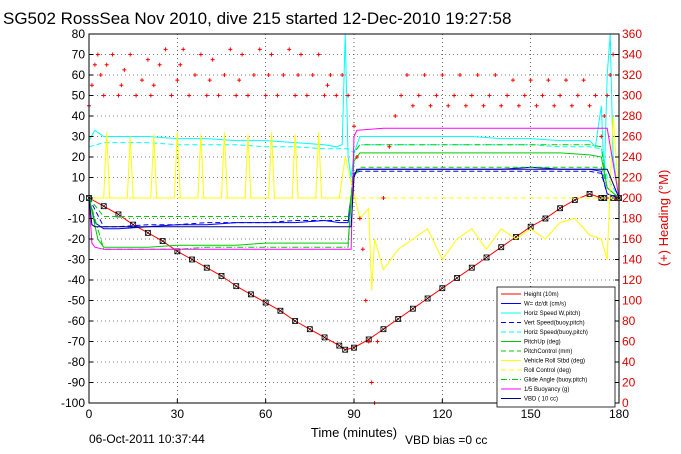 The width and height of the screenshot is (681, 454). Describe the element at coordinates (632, 260) in the screenshot. I see `y-right-tick-label: 140` at that location.